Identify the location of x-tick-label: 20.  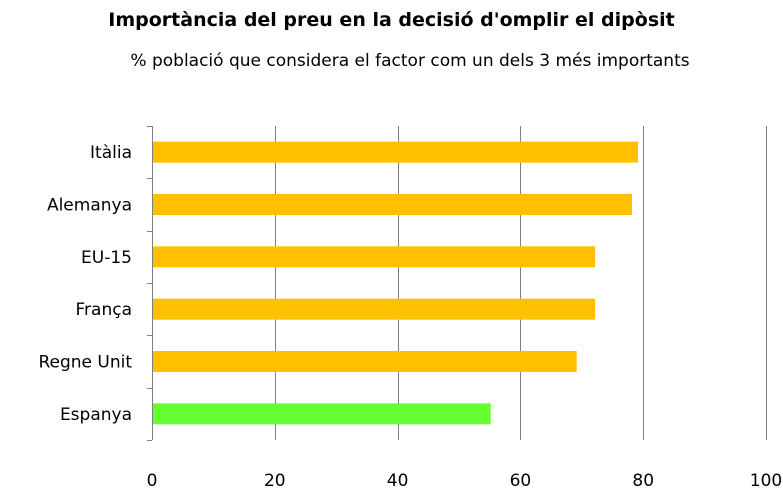
(275, 481).